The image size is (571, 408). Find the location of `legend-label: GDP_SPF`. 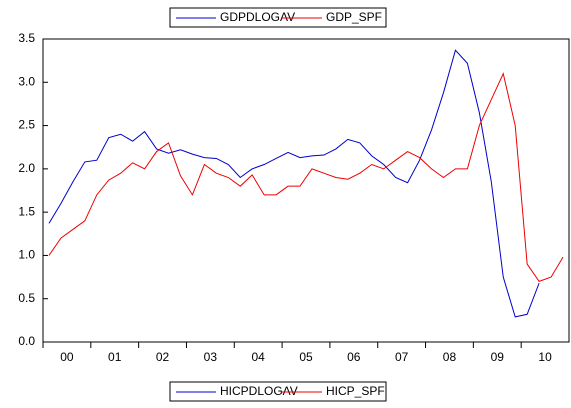

legend-label: GDP_SPF is located at coordinates (354, 17).